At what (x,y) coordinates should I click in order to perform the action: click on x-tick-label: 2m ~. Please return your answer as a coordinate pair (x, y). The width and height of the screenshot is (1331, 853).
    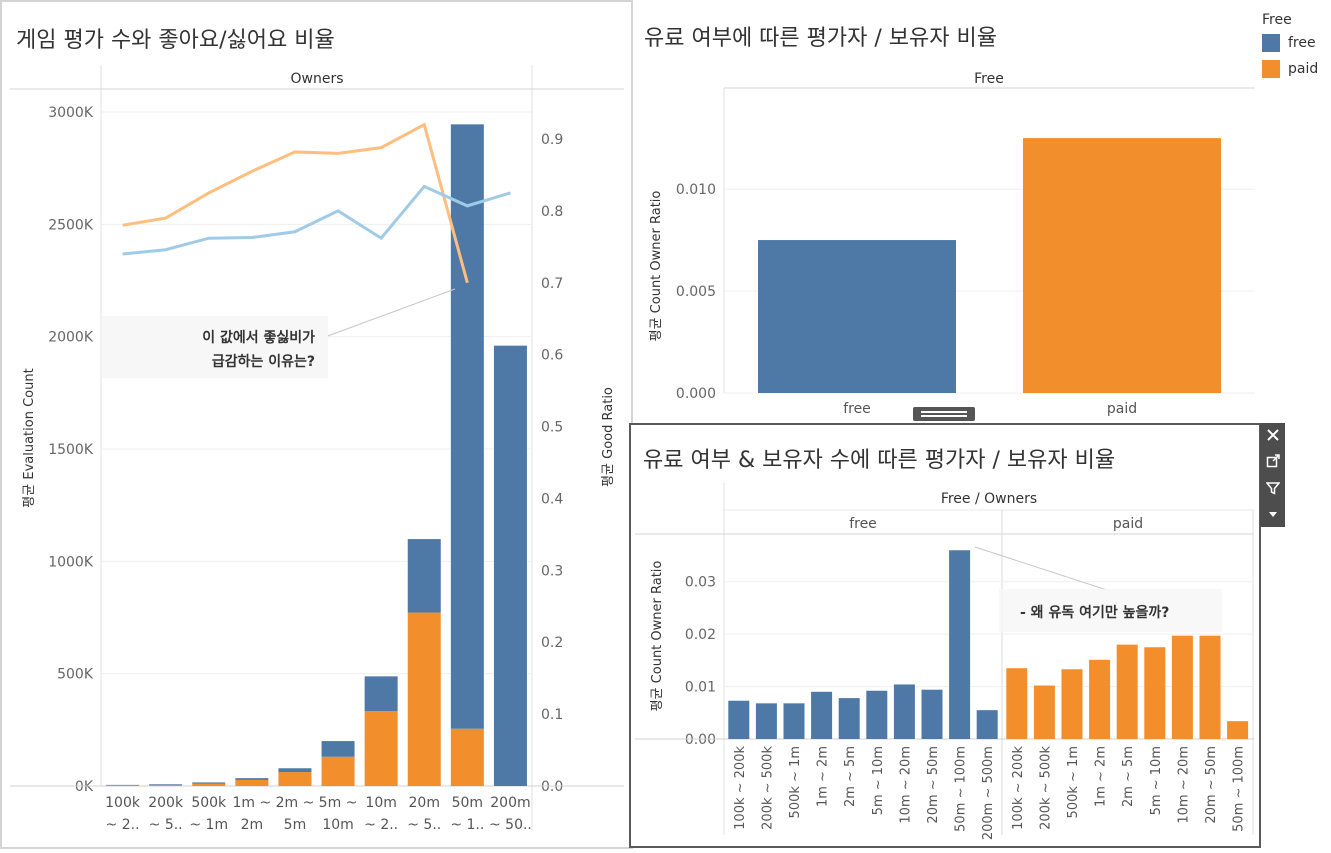
    Looking at the image, I should click on (295, 803).